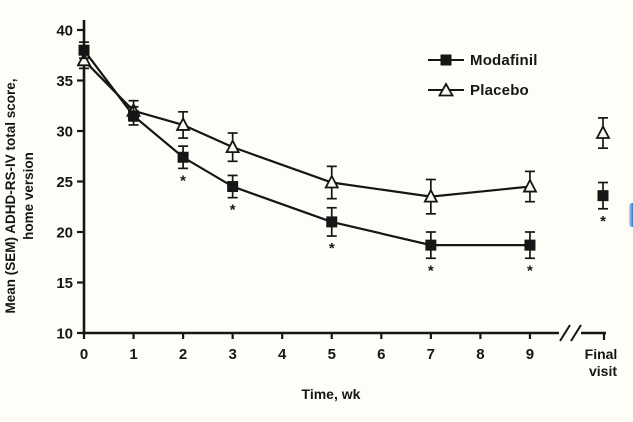  Describe the element at coordinates (183, 123) in the screenshot. I see `placebo-point-w2` at that location.